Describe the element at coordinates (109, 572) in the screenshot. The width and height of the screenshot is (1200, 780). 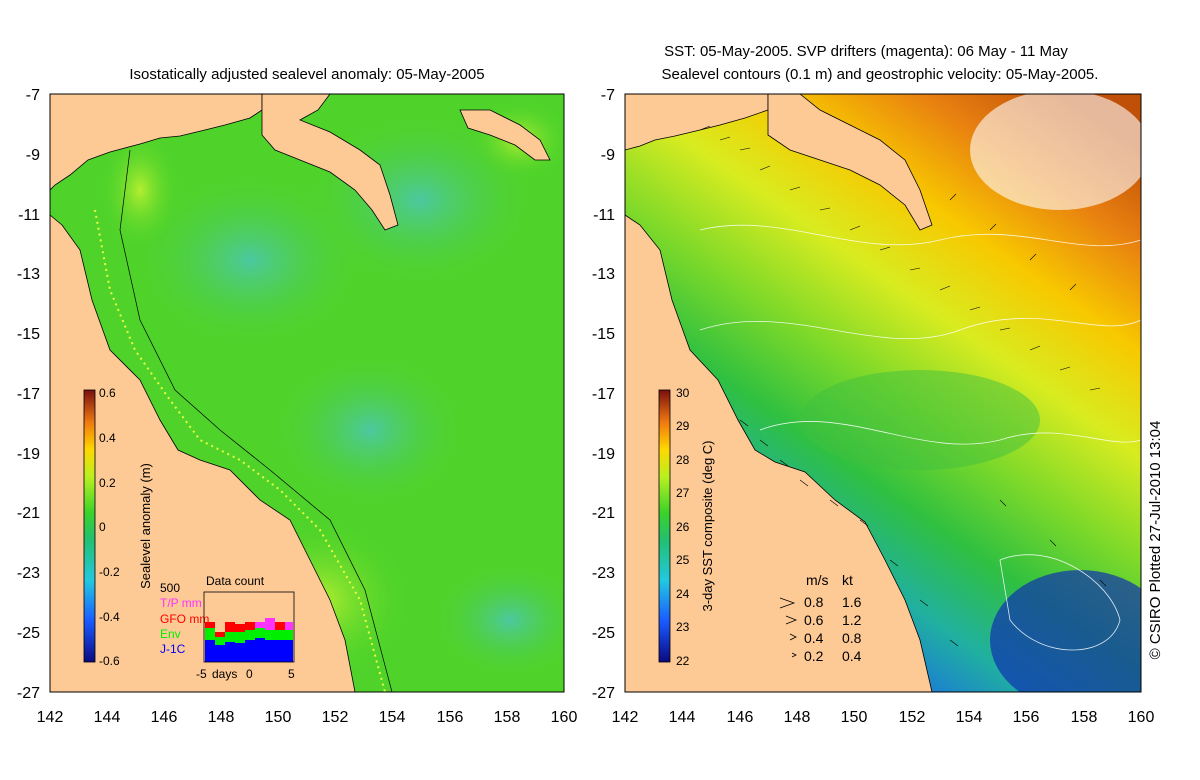
I see `sla-colorbar-tick: -0.2` at that location.